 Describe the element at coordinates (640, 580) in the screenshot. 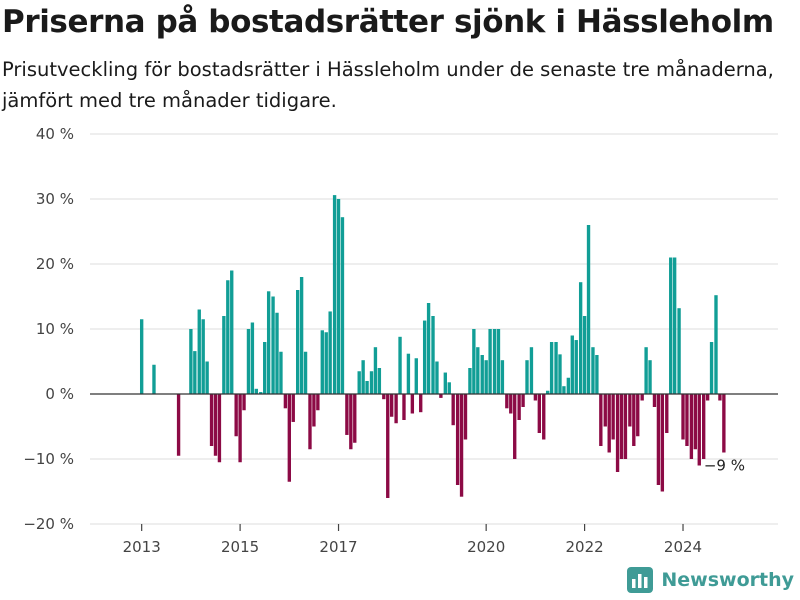

I see `bar-chart-logo-icon` at that location.